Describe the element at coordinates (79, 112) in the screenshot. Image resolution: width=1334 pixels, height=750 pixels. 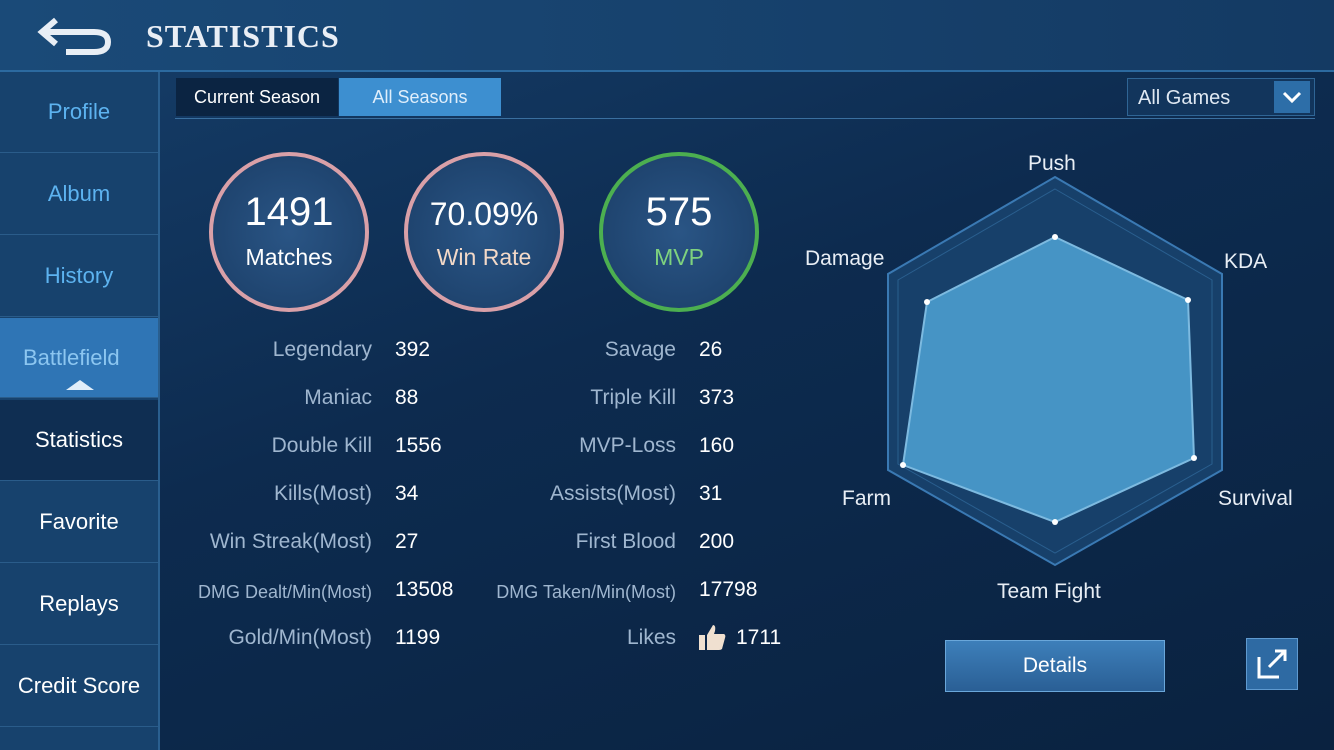
I see `sidebar-item: Profile` at that location.